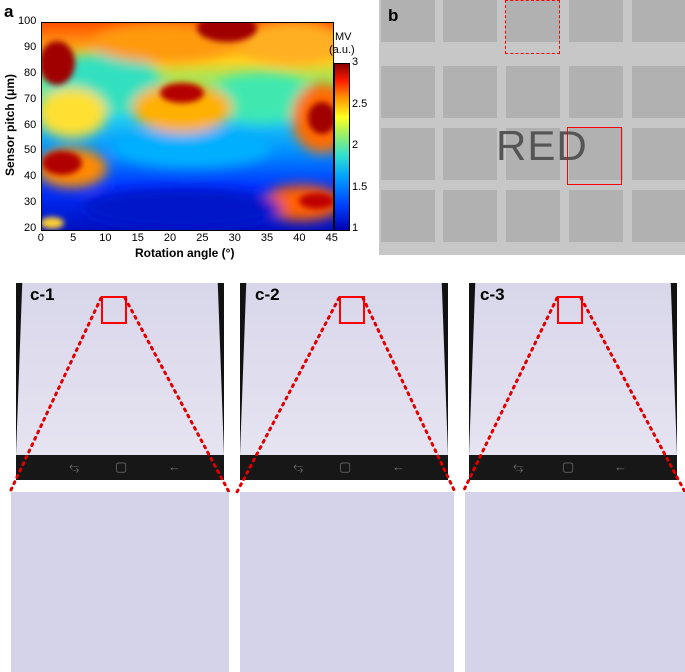 The width and height of the screenshot is (685, 672). I want to click on y-tick-label: 60, so click(30, 124).